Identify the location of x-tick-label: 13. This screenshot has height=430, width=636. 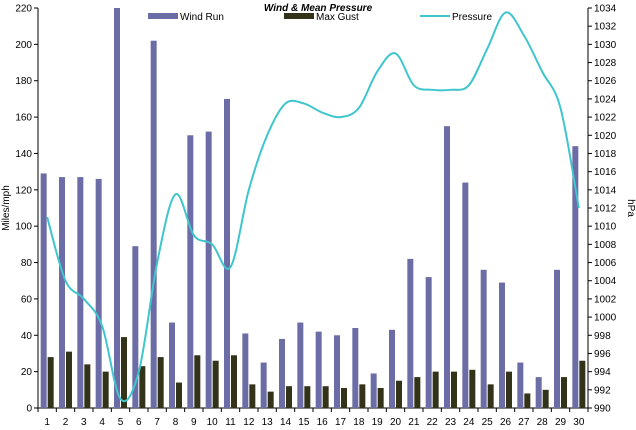
(268, 422).